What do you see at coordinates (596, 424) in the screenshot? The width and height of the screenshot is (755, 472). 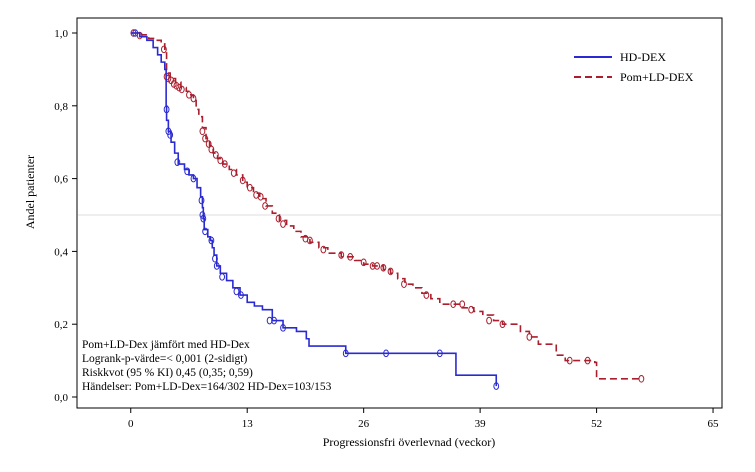 I see `x-tick-label: 52` at bounding box center [596, 424].